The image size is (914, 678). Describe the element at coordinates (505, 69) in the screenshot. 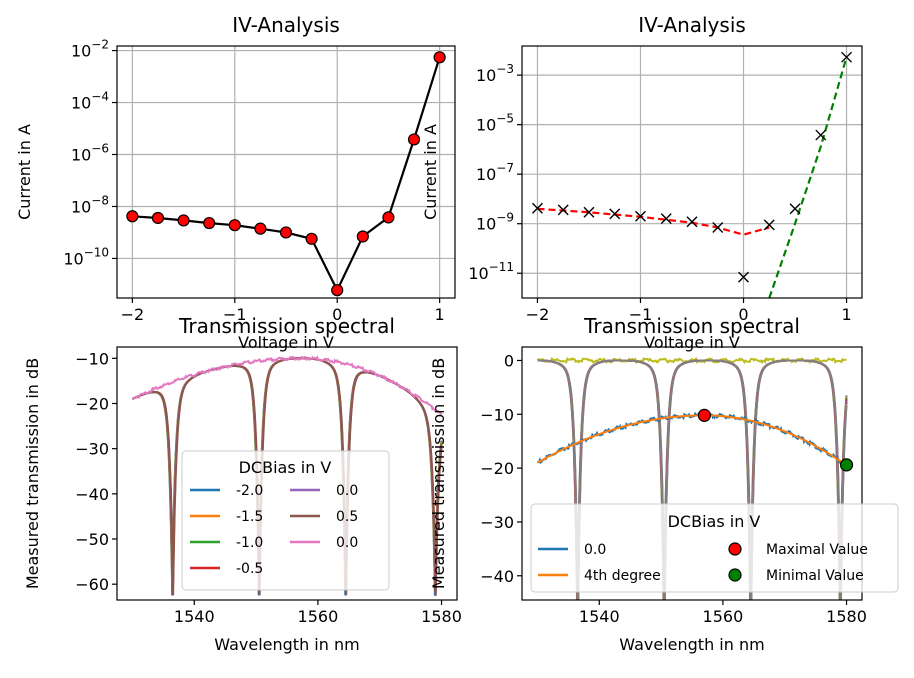

I see `tick-exponent: −3` at that location.